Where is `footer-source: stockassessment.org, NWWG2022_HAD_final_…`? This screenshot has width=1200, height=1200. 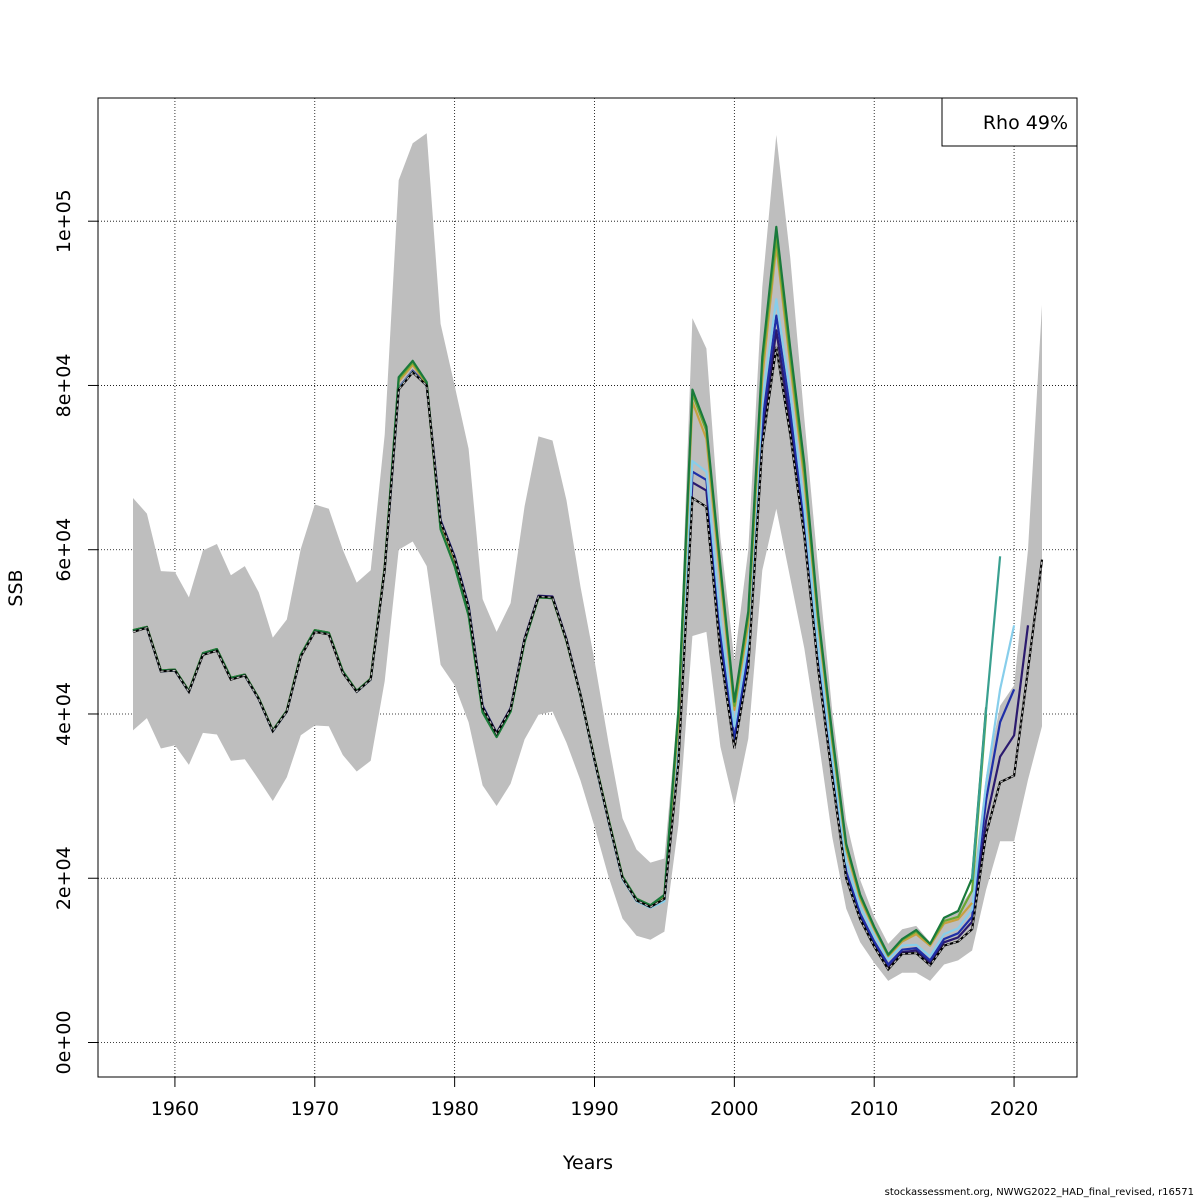
footer-source: stockassessment.org, NWWG2022_HAD_final_… is located at coordinates (1039, 1192).